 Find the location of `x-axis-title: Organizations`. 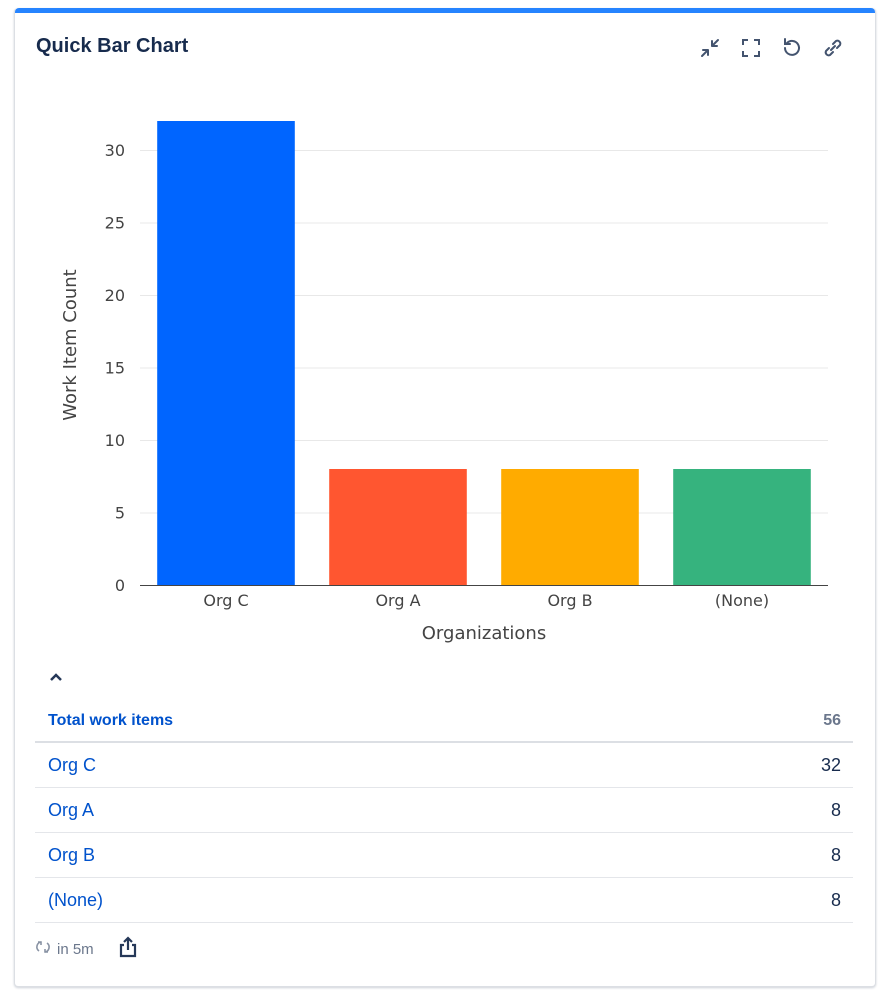

x-axis-title: Organizations is located at coordinates (484, 633).